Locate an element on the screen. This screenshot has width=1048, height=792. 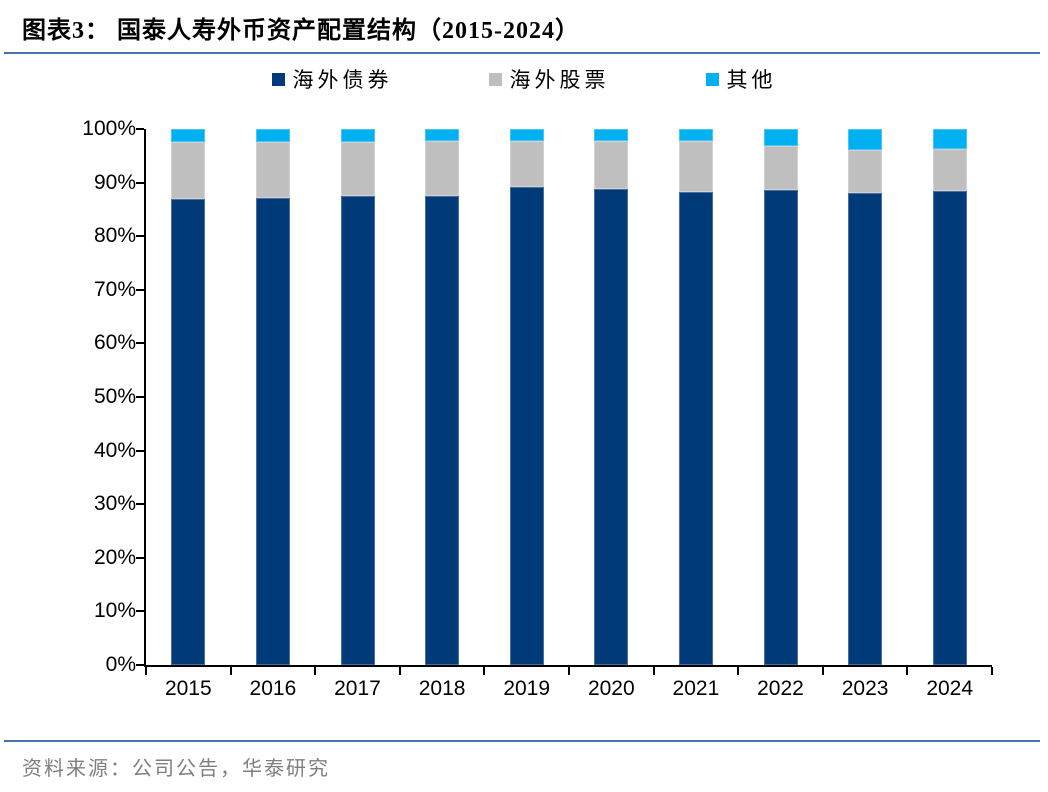
legend-item-overseas-bonds: 海外债券 is located at coordinates (332, 79).